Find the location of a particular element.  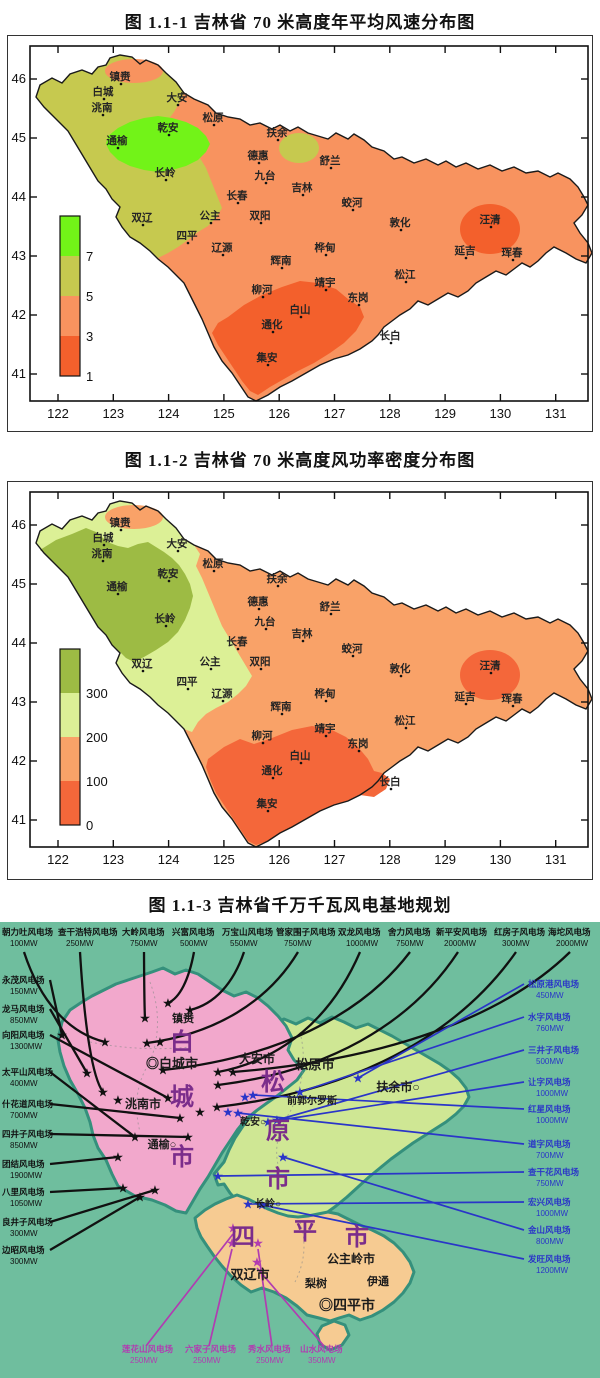

city-label: 松江 is located at coordinates (405, 274).